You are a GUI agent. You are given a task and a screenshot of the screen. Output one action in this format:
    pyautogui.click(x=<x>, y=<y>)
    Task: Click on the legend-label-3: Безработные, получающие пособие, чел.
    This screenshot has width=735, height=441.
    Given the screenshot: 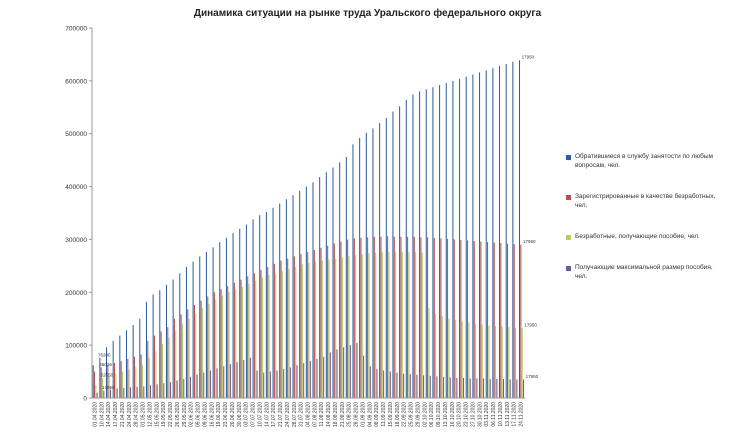 What is the action you would take?
    pyautogui.click(x=637, y=236)
    